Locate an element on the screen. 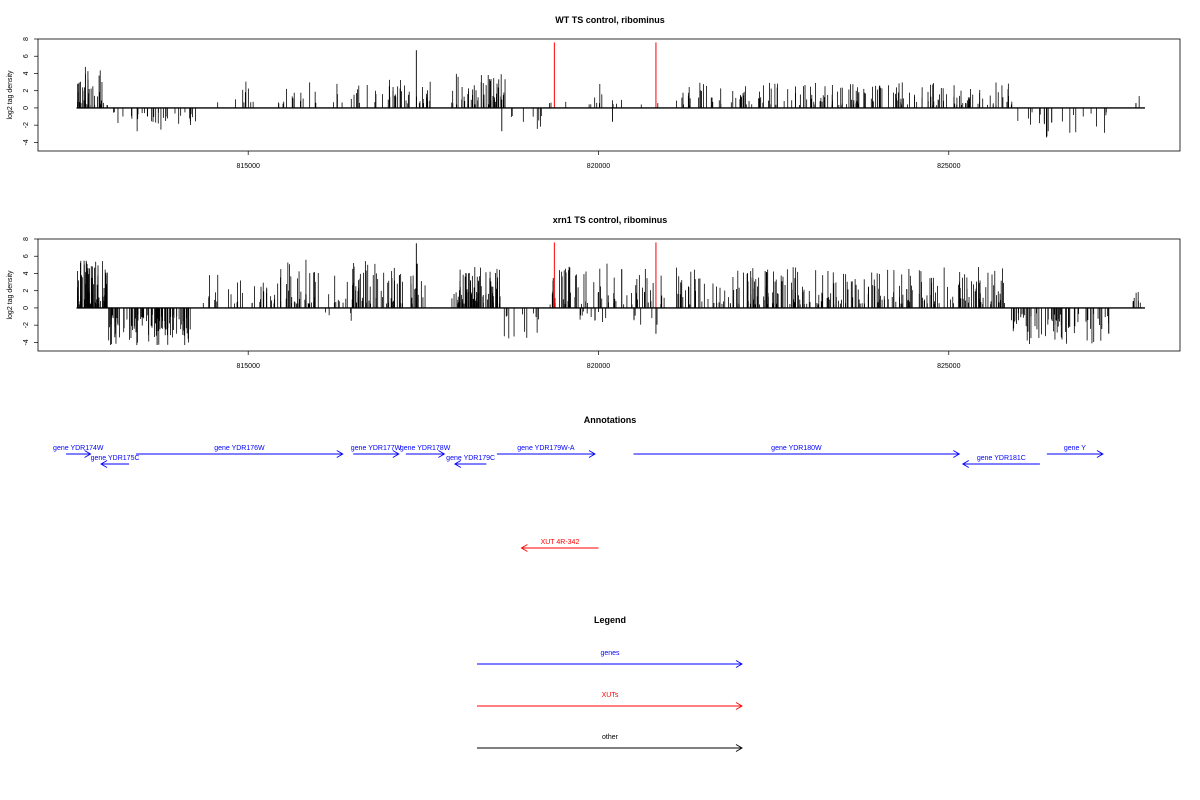  gene-annotation: gene YDR180W is located at coordinates (797, 451).